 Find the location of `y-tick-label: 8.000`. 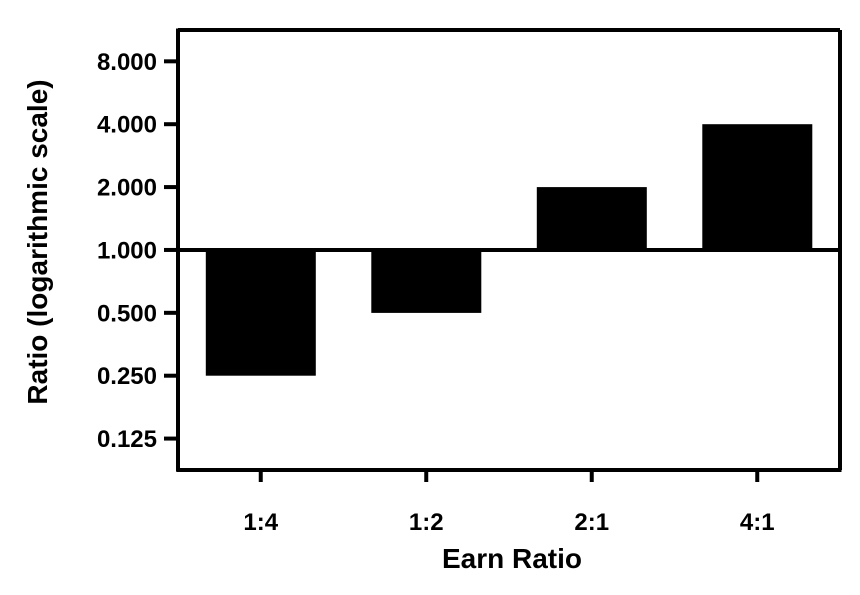

y-tick-label: 8.000 is located at coordinates (127, 62).